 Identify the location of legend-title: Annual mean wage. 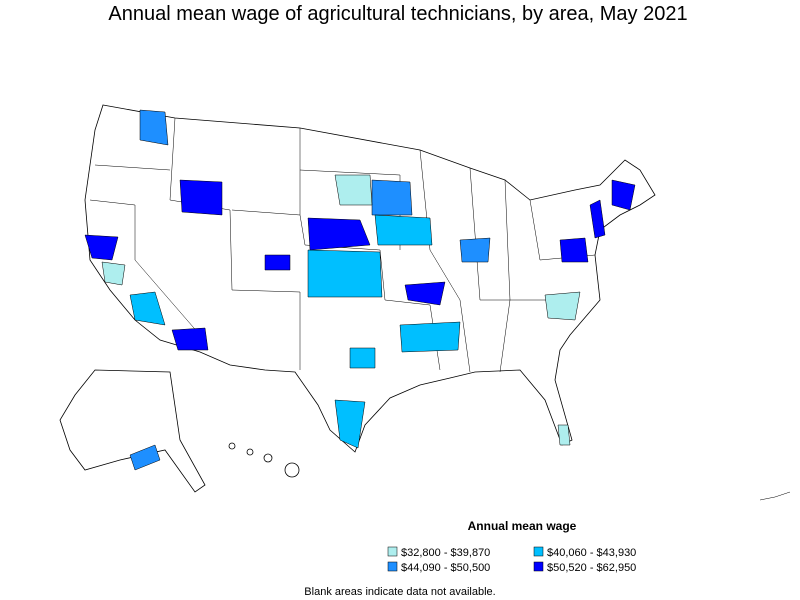
(522, 526).